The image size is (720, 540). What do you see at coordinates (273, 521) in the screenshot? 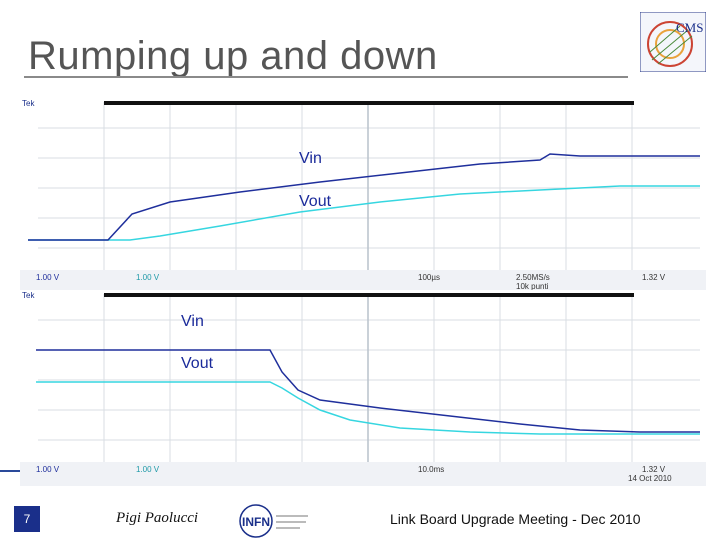
I see `infn-logo-icon: INFN` at bounding box center [273, 521].